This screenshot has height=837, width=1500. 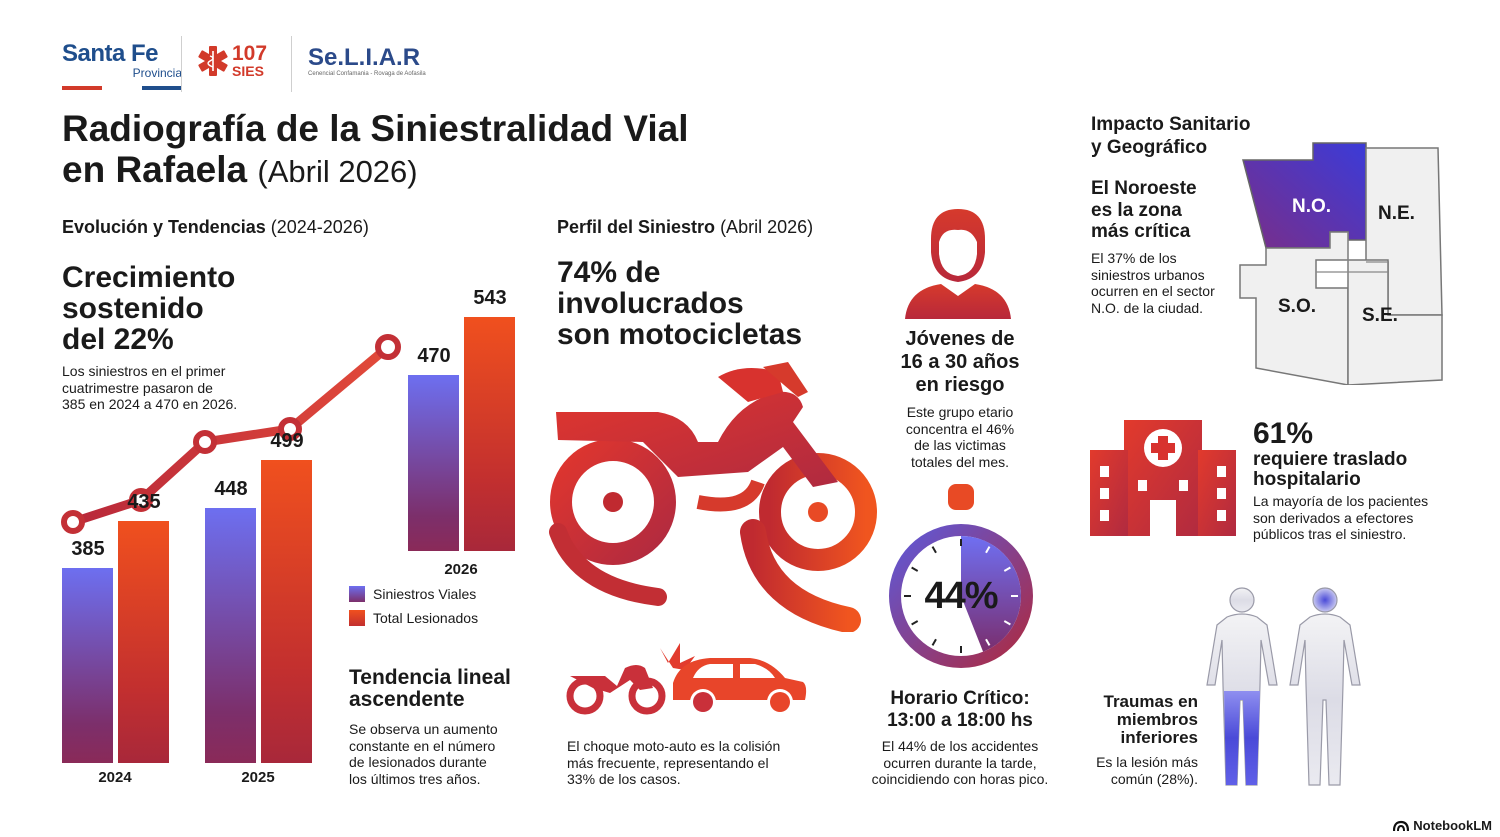 What do you see at coordinates (1149, 147) in the screenshot?
I see `impact-heading-line: y Geográfico` at bounding box center [1149, 147].